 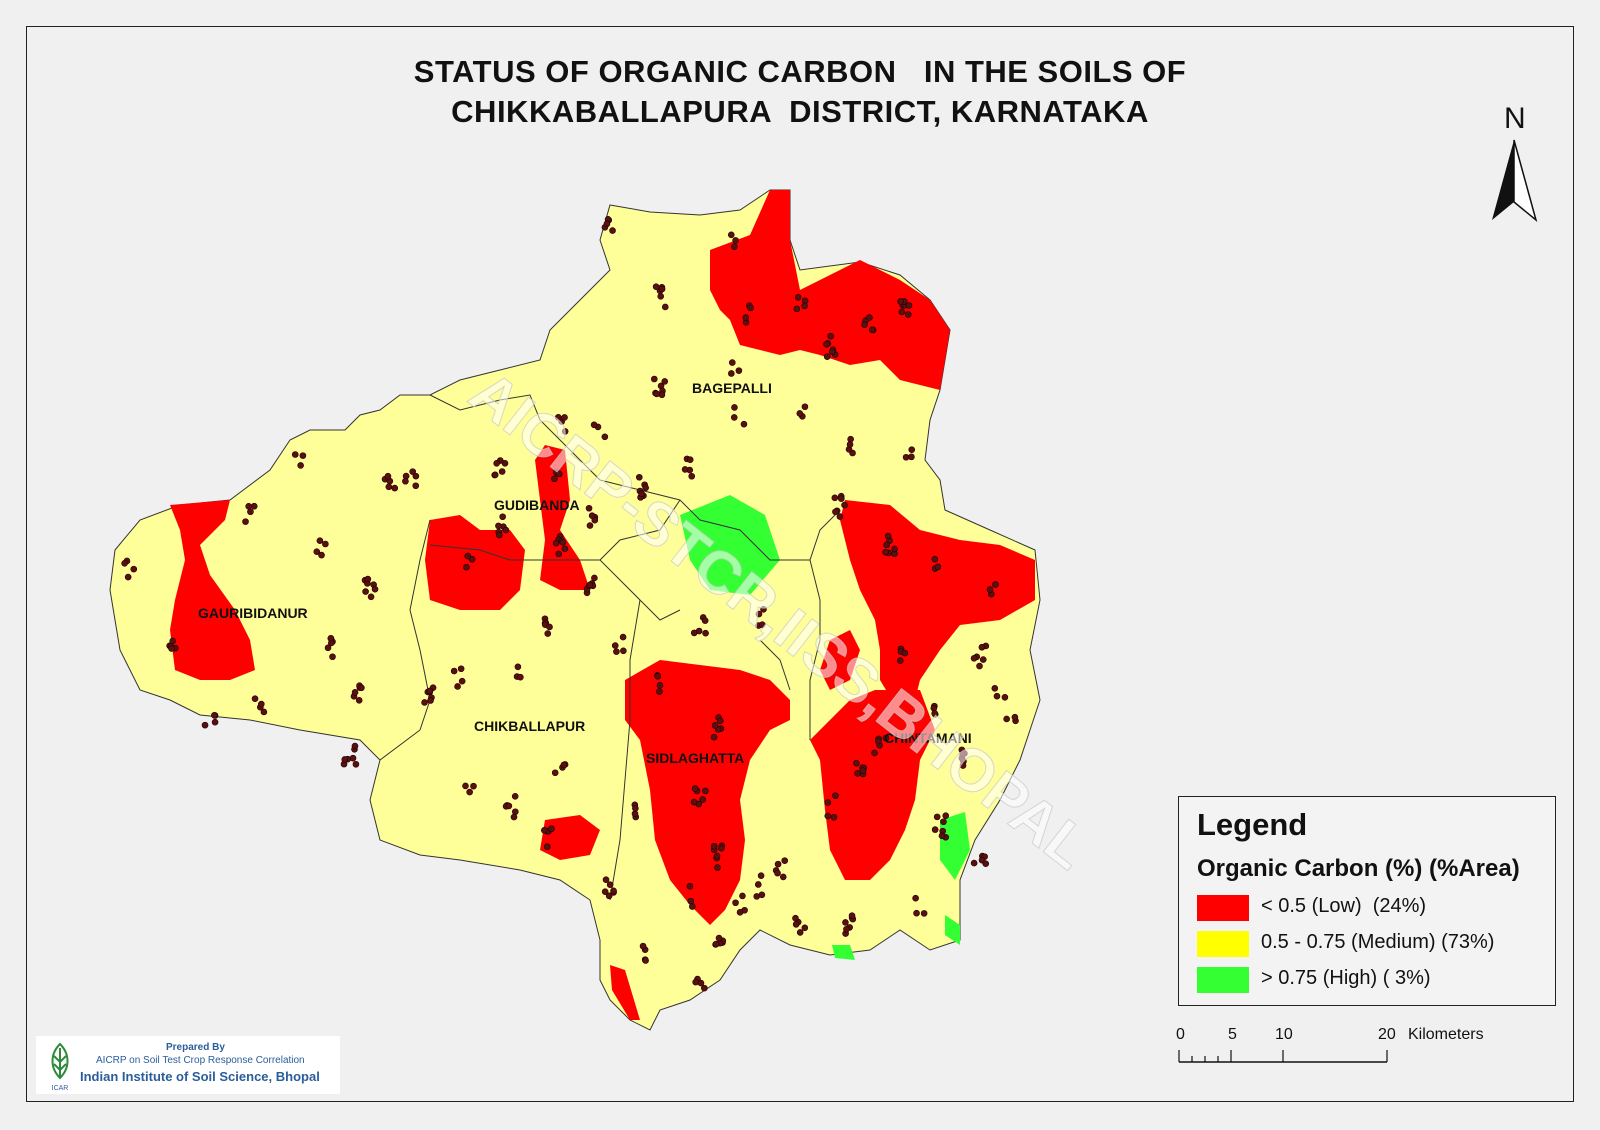 I want to click on scale-tick-10: 10, so click(x=1284, y=1034).